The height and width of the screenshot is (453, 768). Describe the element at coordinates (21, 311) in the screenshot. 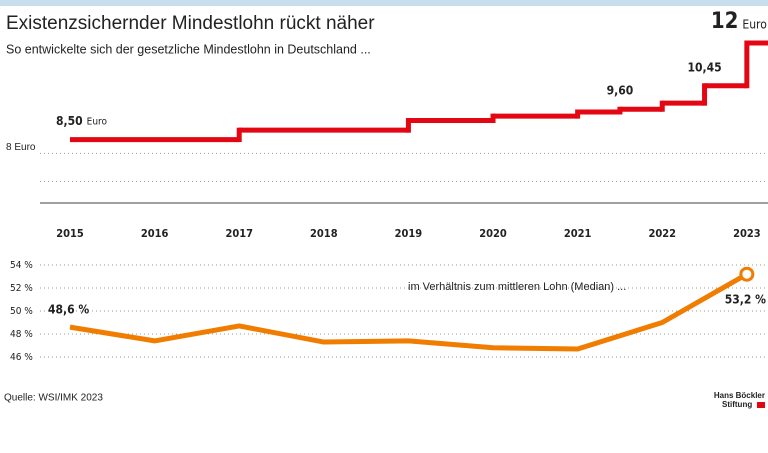

I see `y-tick-label: 50 %` at that location.